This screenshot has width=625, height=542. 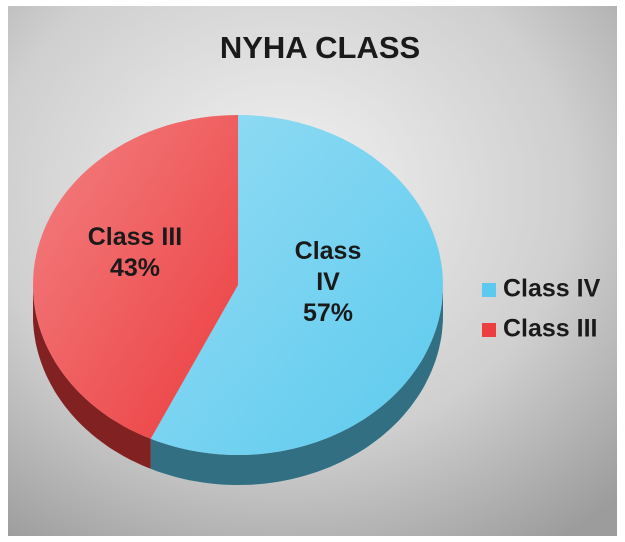 What do you see at coordinates (135, 253) in the screenshot?
I see `slice-label: Class III 43%` at bounding box center [135, 253].